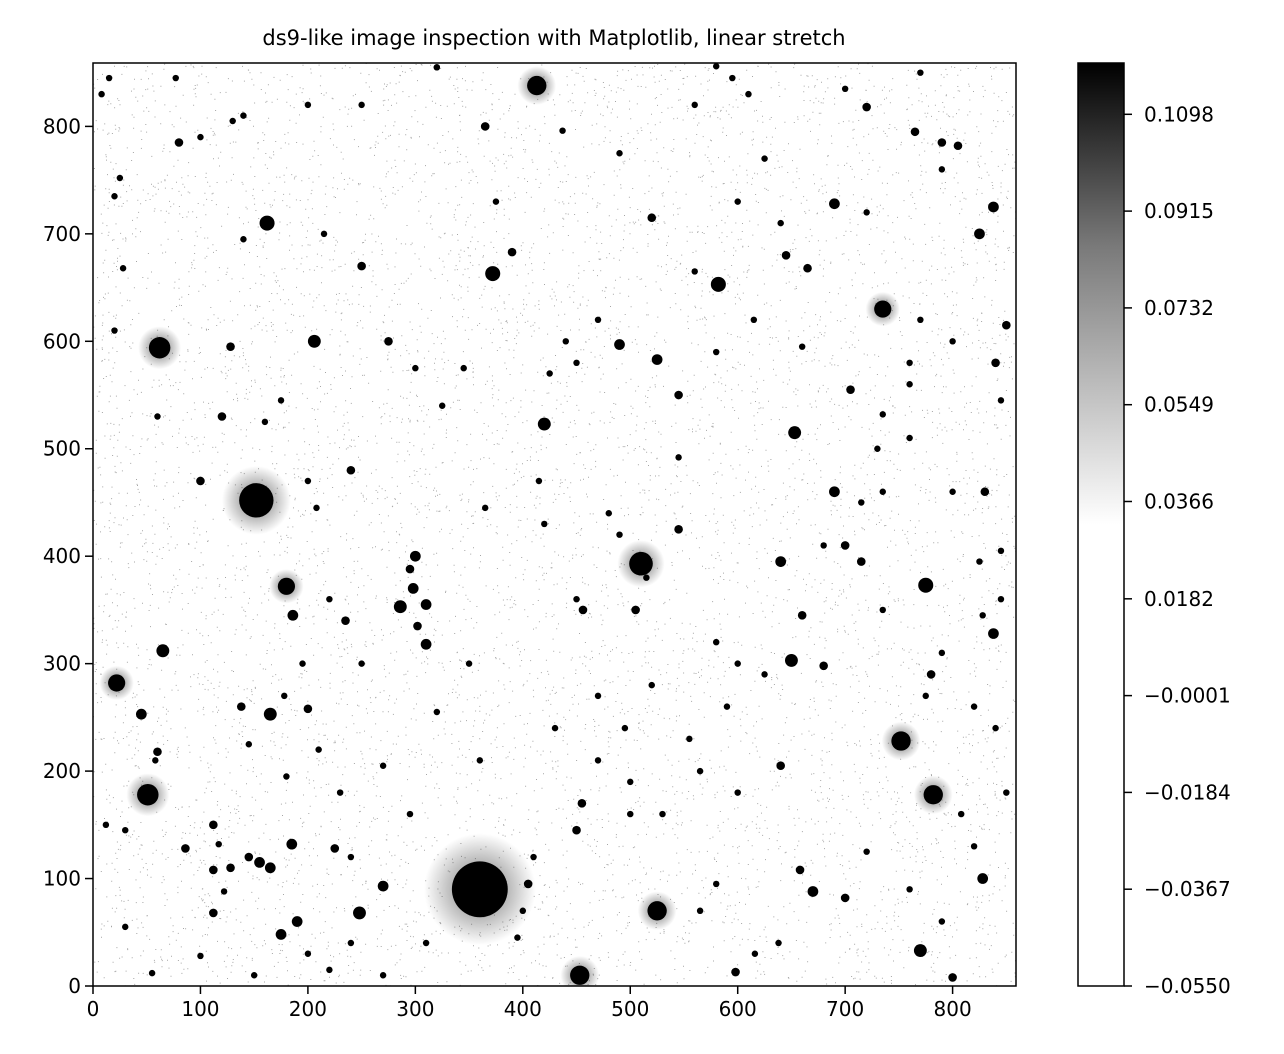  Describe the element at coordinates (1187, 889) in the screenshot. I see `colorbar-tick-label: −0.0367` at that location.